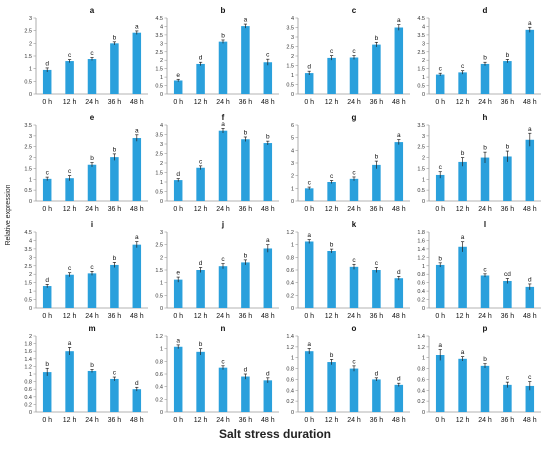 The image size is (550, 450). Describe the element at coordinates (178, 75) in the screenshot. I see `significance-letter: e` at that location.